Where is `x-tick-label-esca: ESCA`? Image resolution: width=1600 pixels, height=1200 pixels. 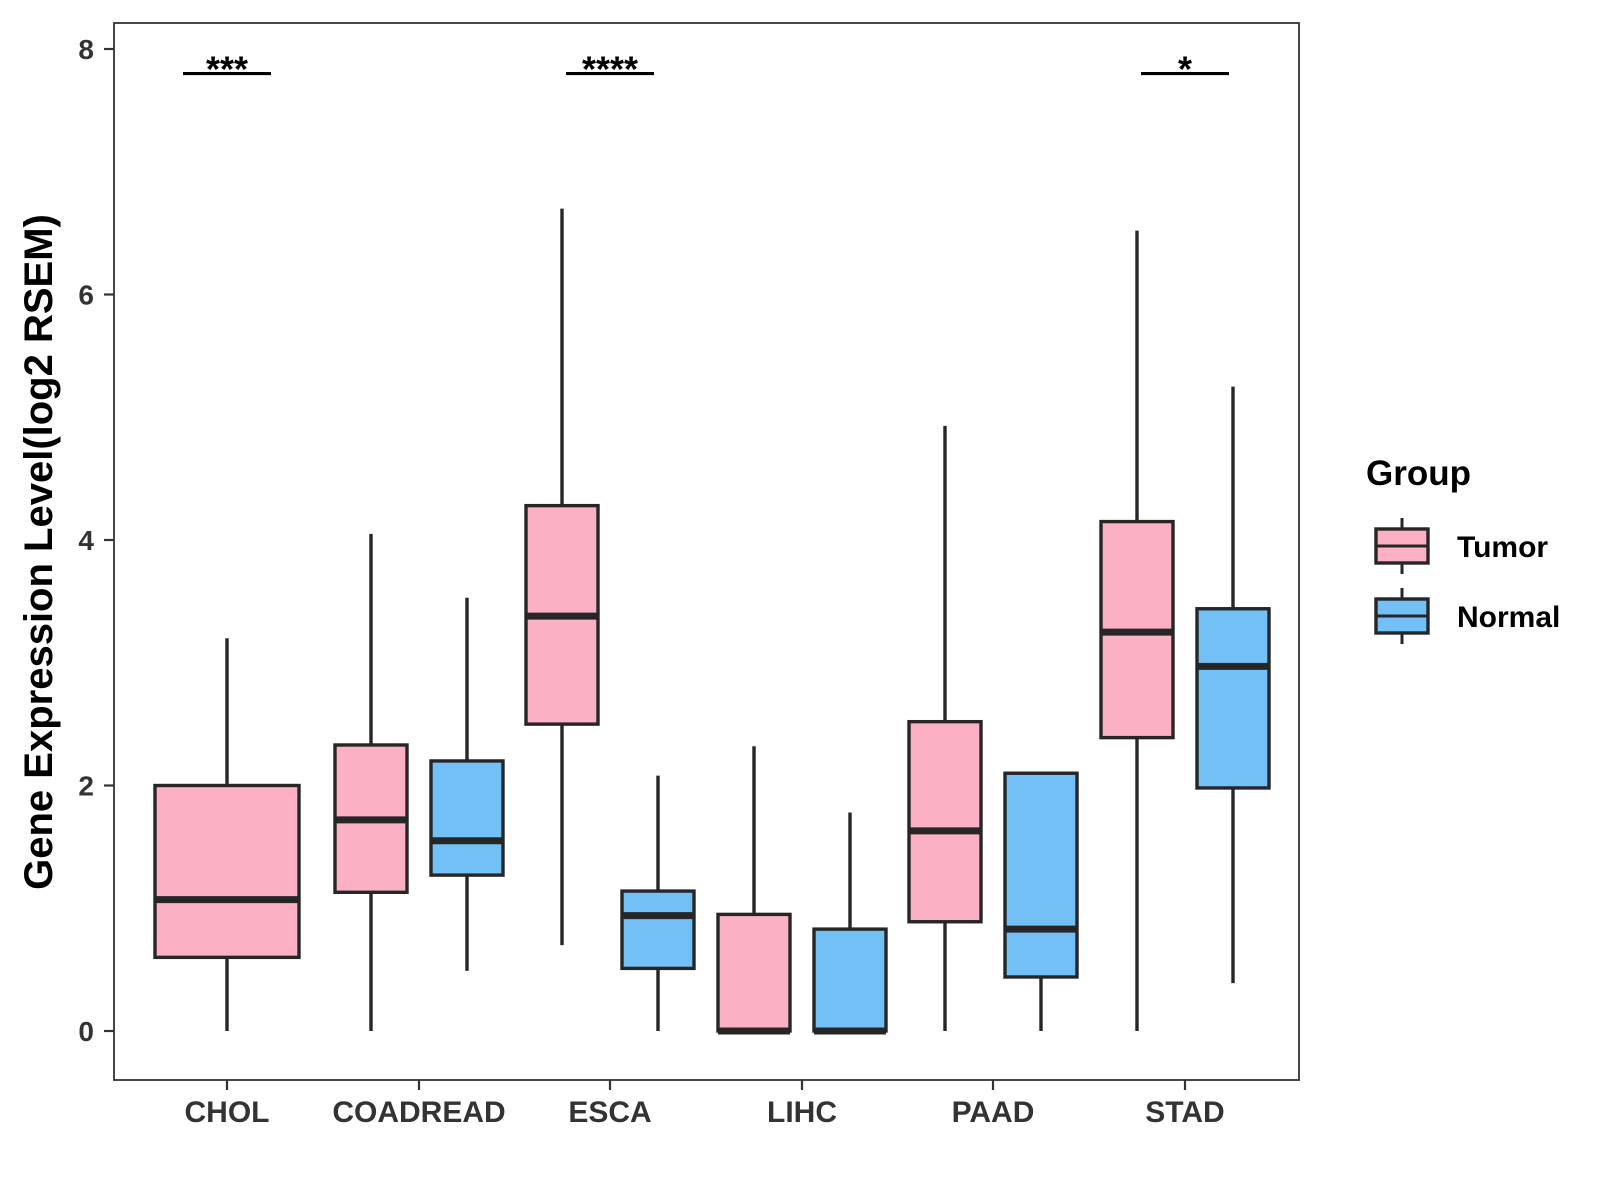
x-tick-label-esca: ESCA is located at coordinates (609, 1112).